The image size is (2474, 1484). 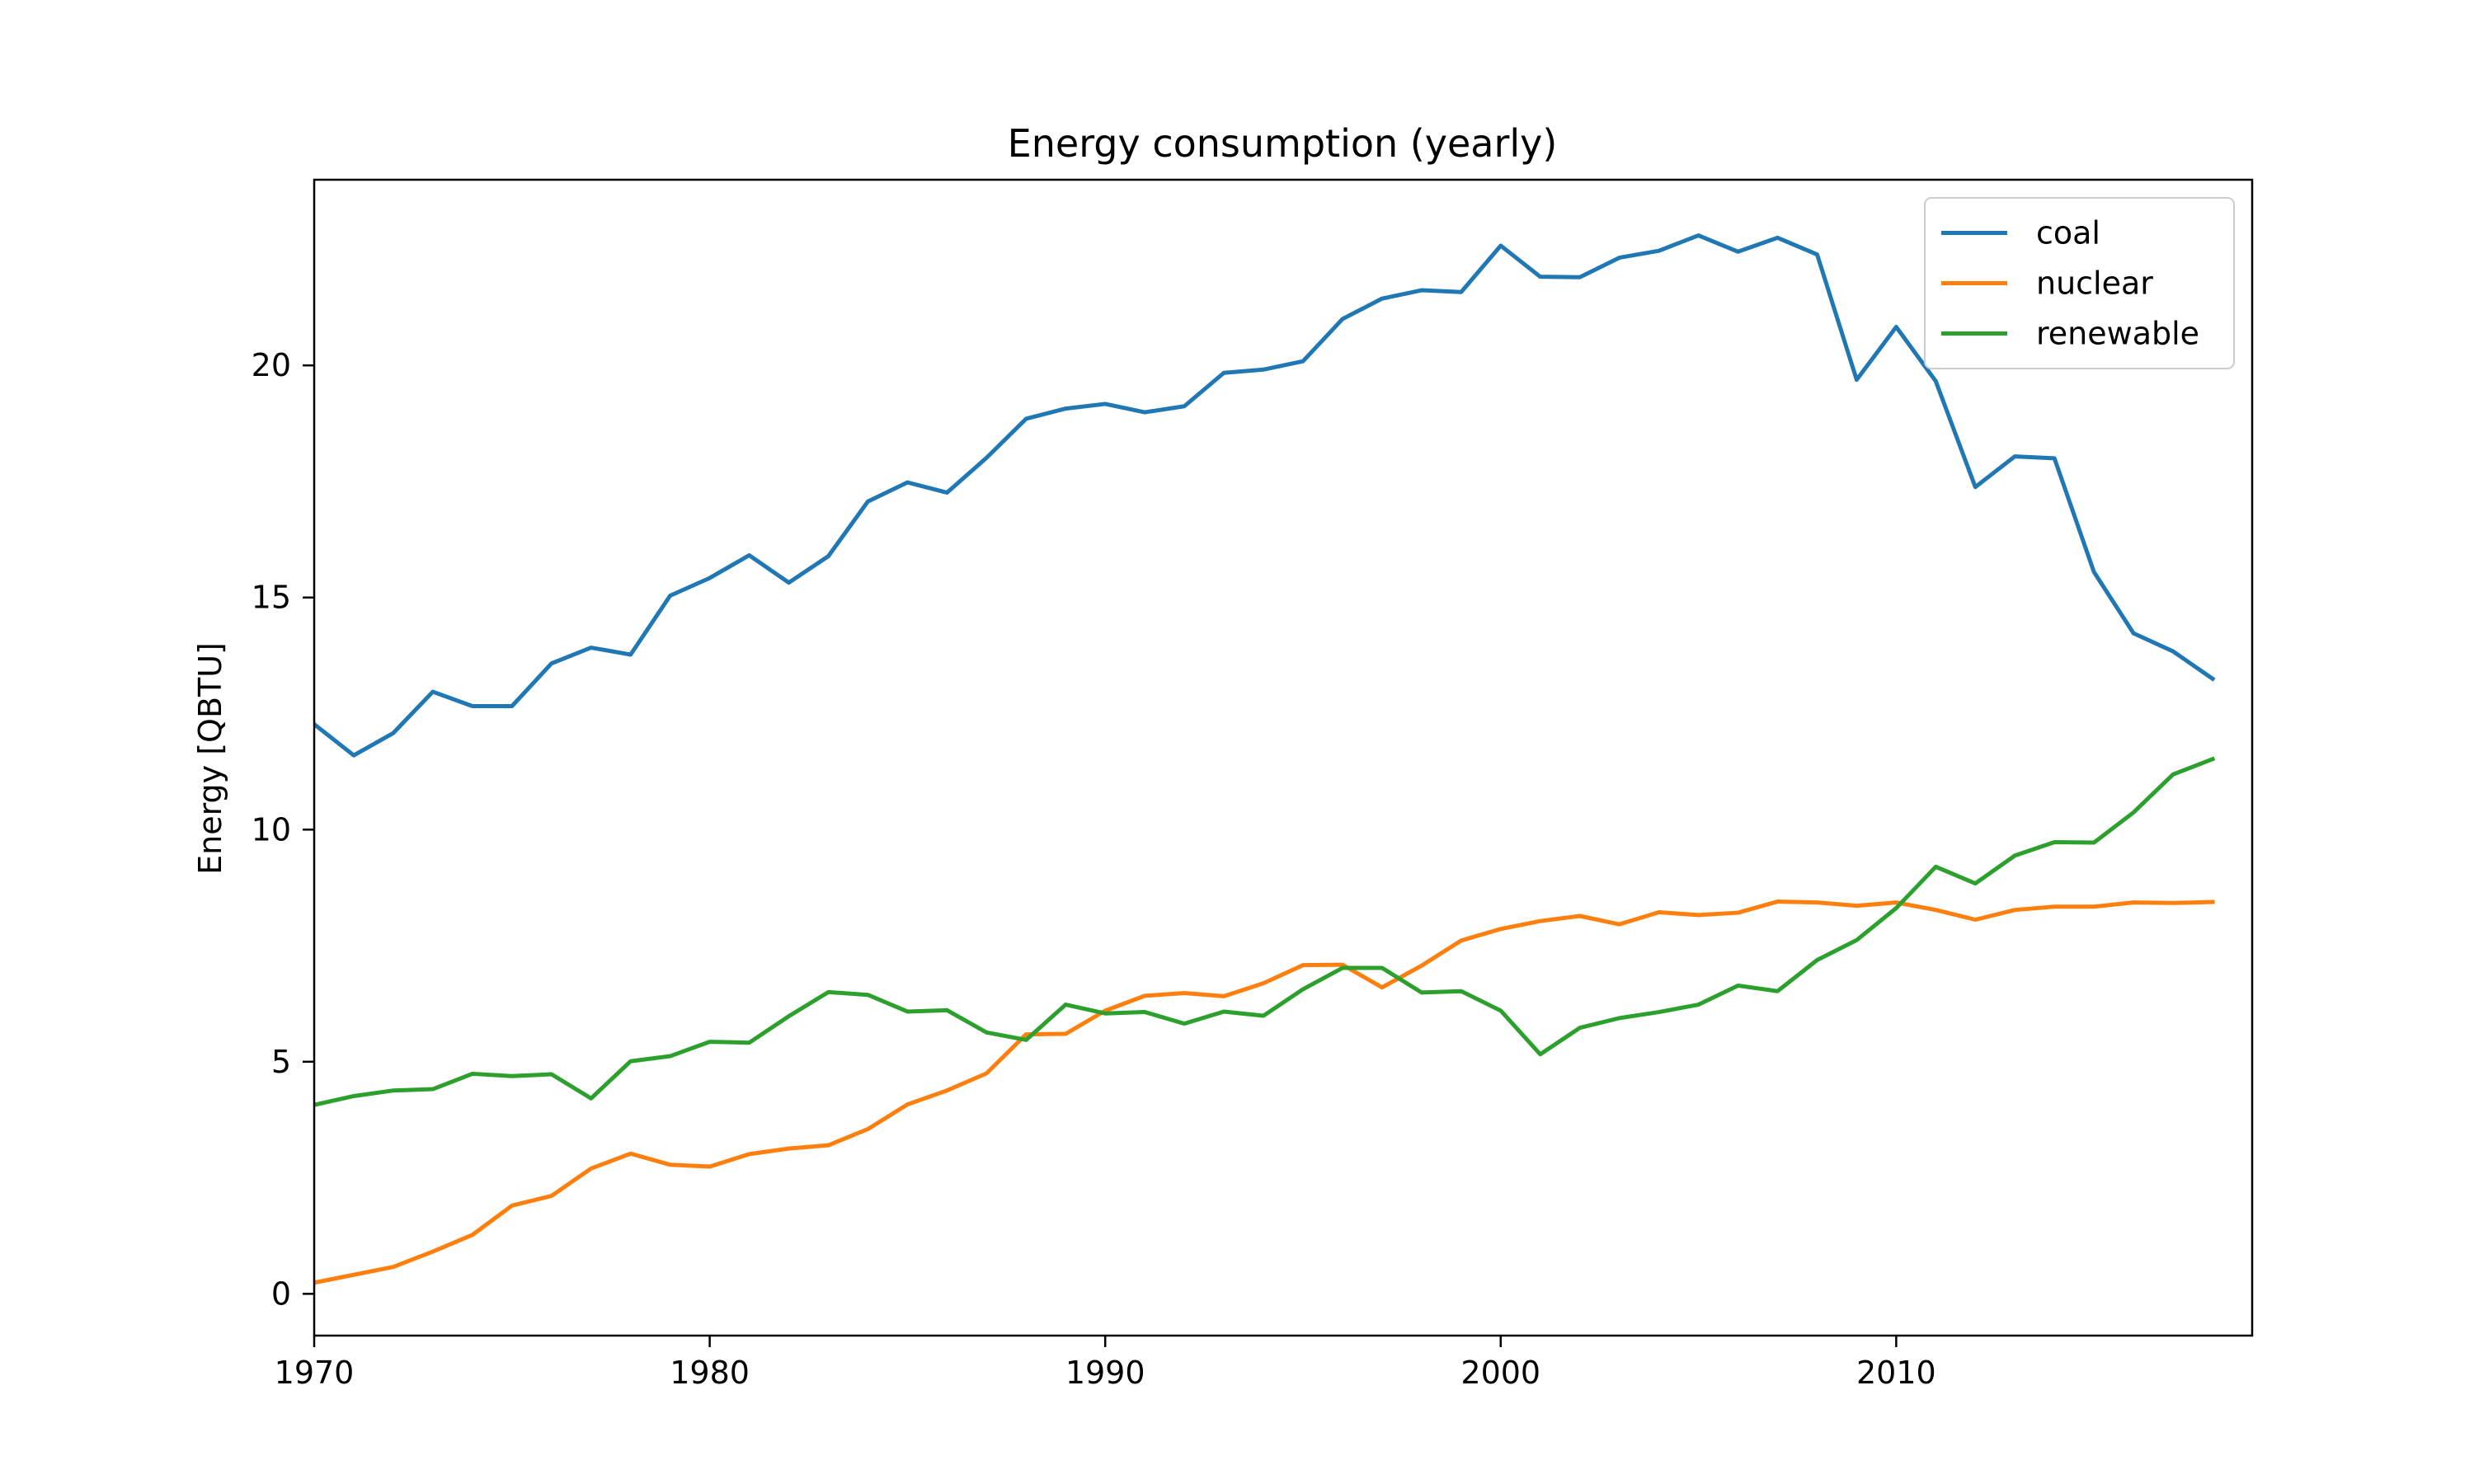 I want to click on legend-label-coal: coal, so click(x=2068, y=233).